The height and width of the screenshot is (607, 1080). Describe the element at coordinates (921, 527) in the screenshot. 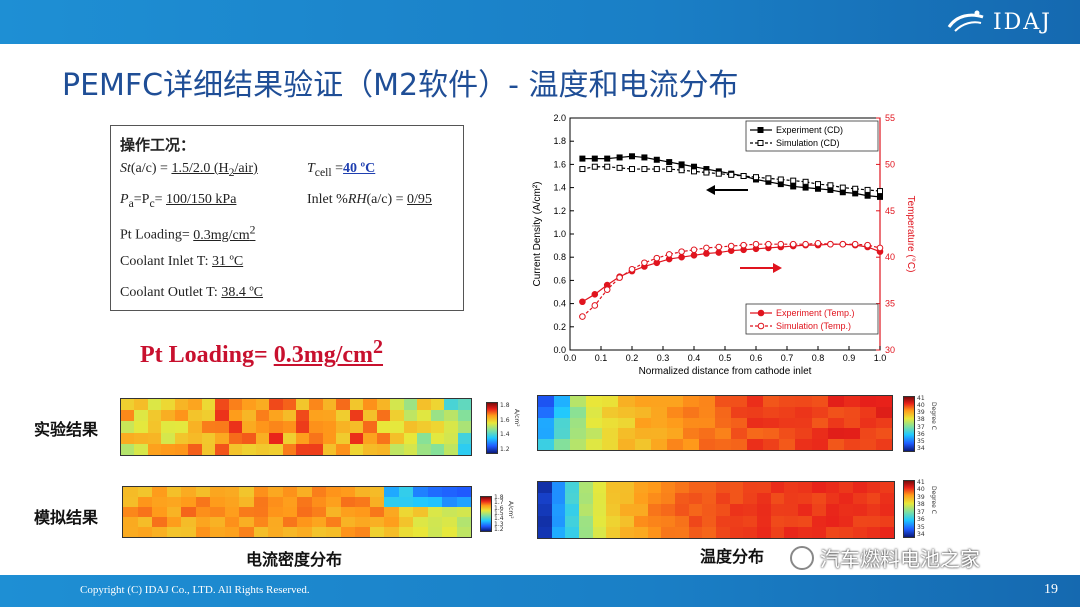

I see `colorbar-tick-label: 35` at that location.